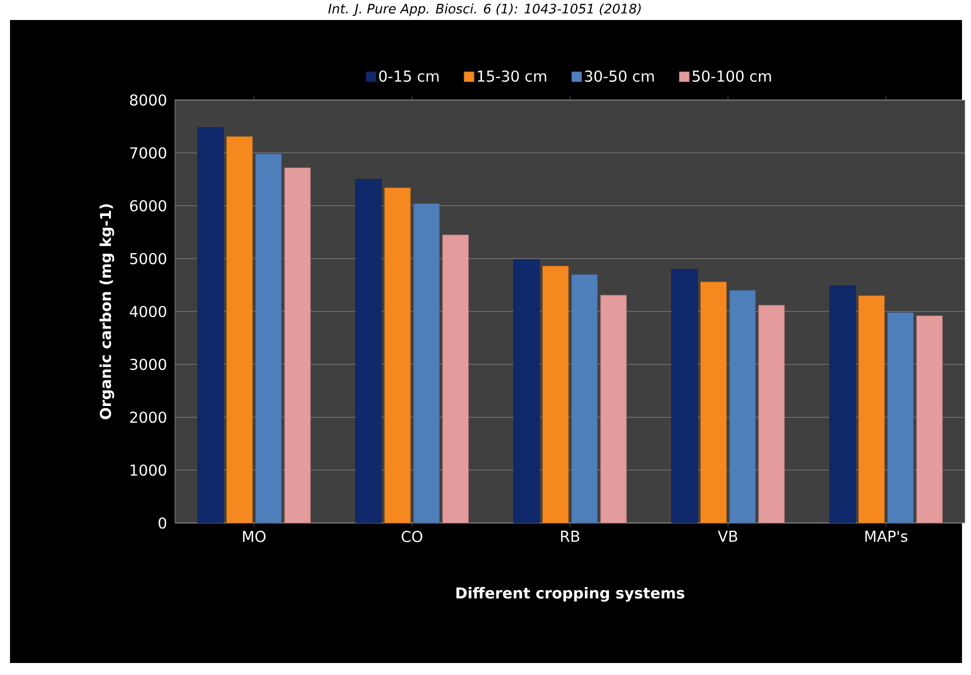 The height and width of the screenshot is (675, 971). Describe the element at coordinates (728, 536) in the screenshot. I see `x-tick-label: VB` at that location.